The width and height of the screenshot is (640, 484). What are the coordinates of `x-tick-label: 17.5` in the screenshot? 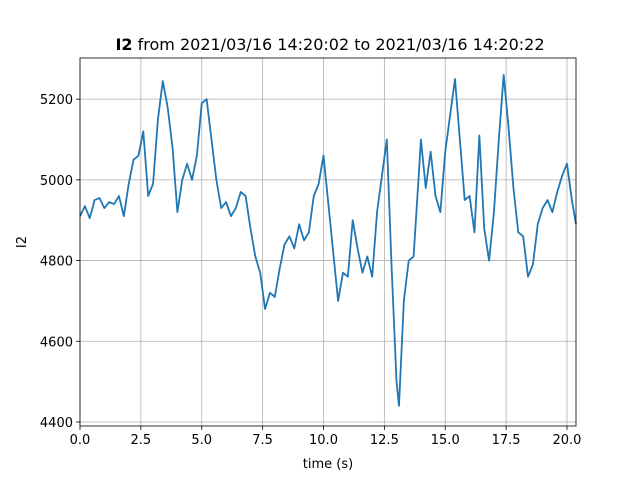 It's located at (506, 440).